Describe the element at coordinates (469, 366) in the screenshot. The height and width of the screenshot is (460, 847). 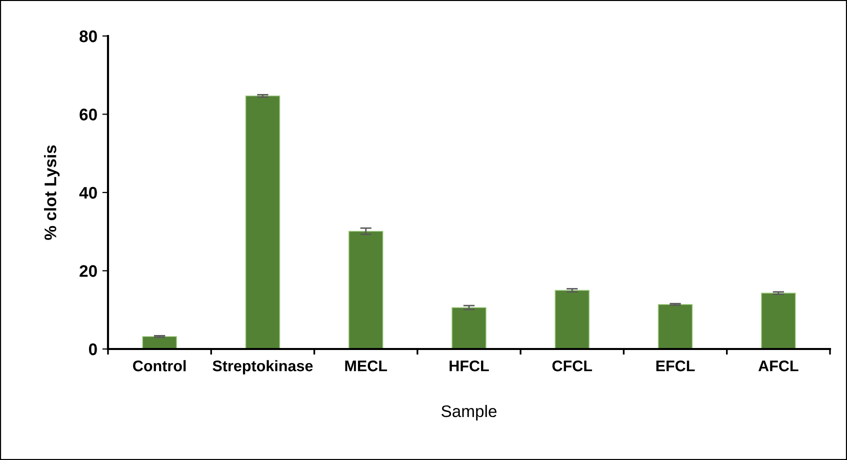
I see `x-tick-label: HFCL` at that location.